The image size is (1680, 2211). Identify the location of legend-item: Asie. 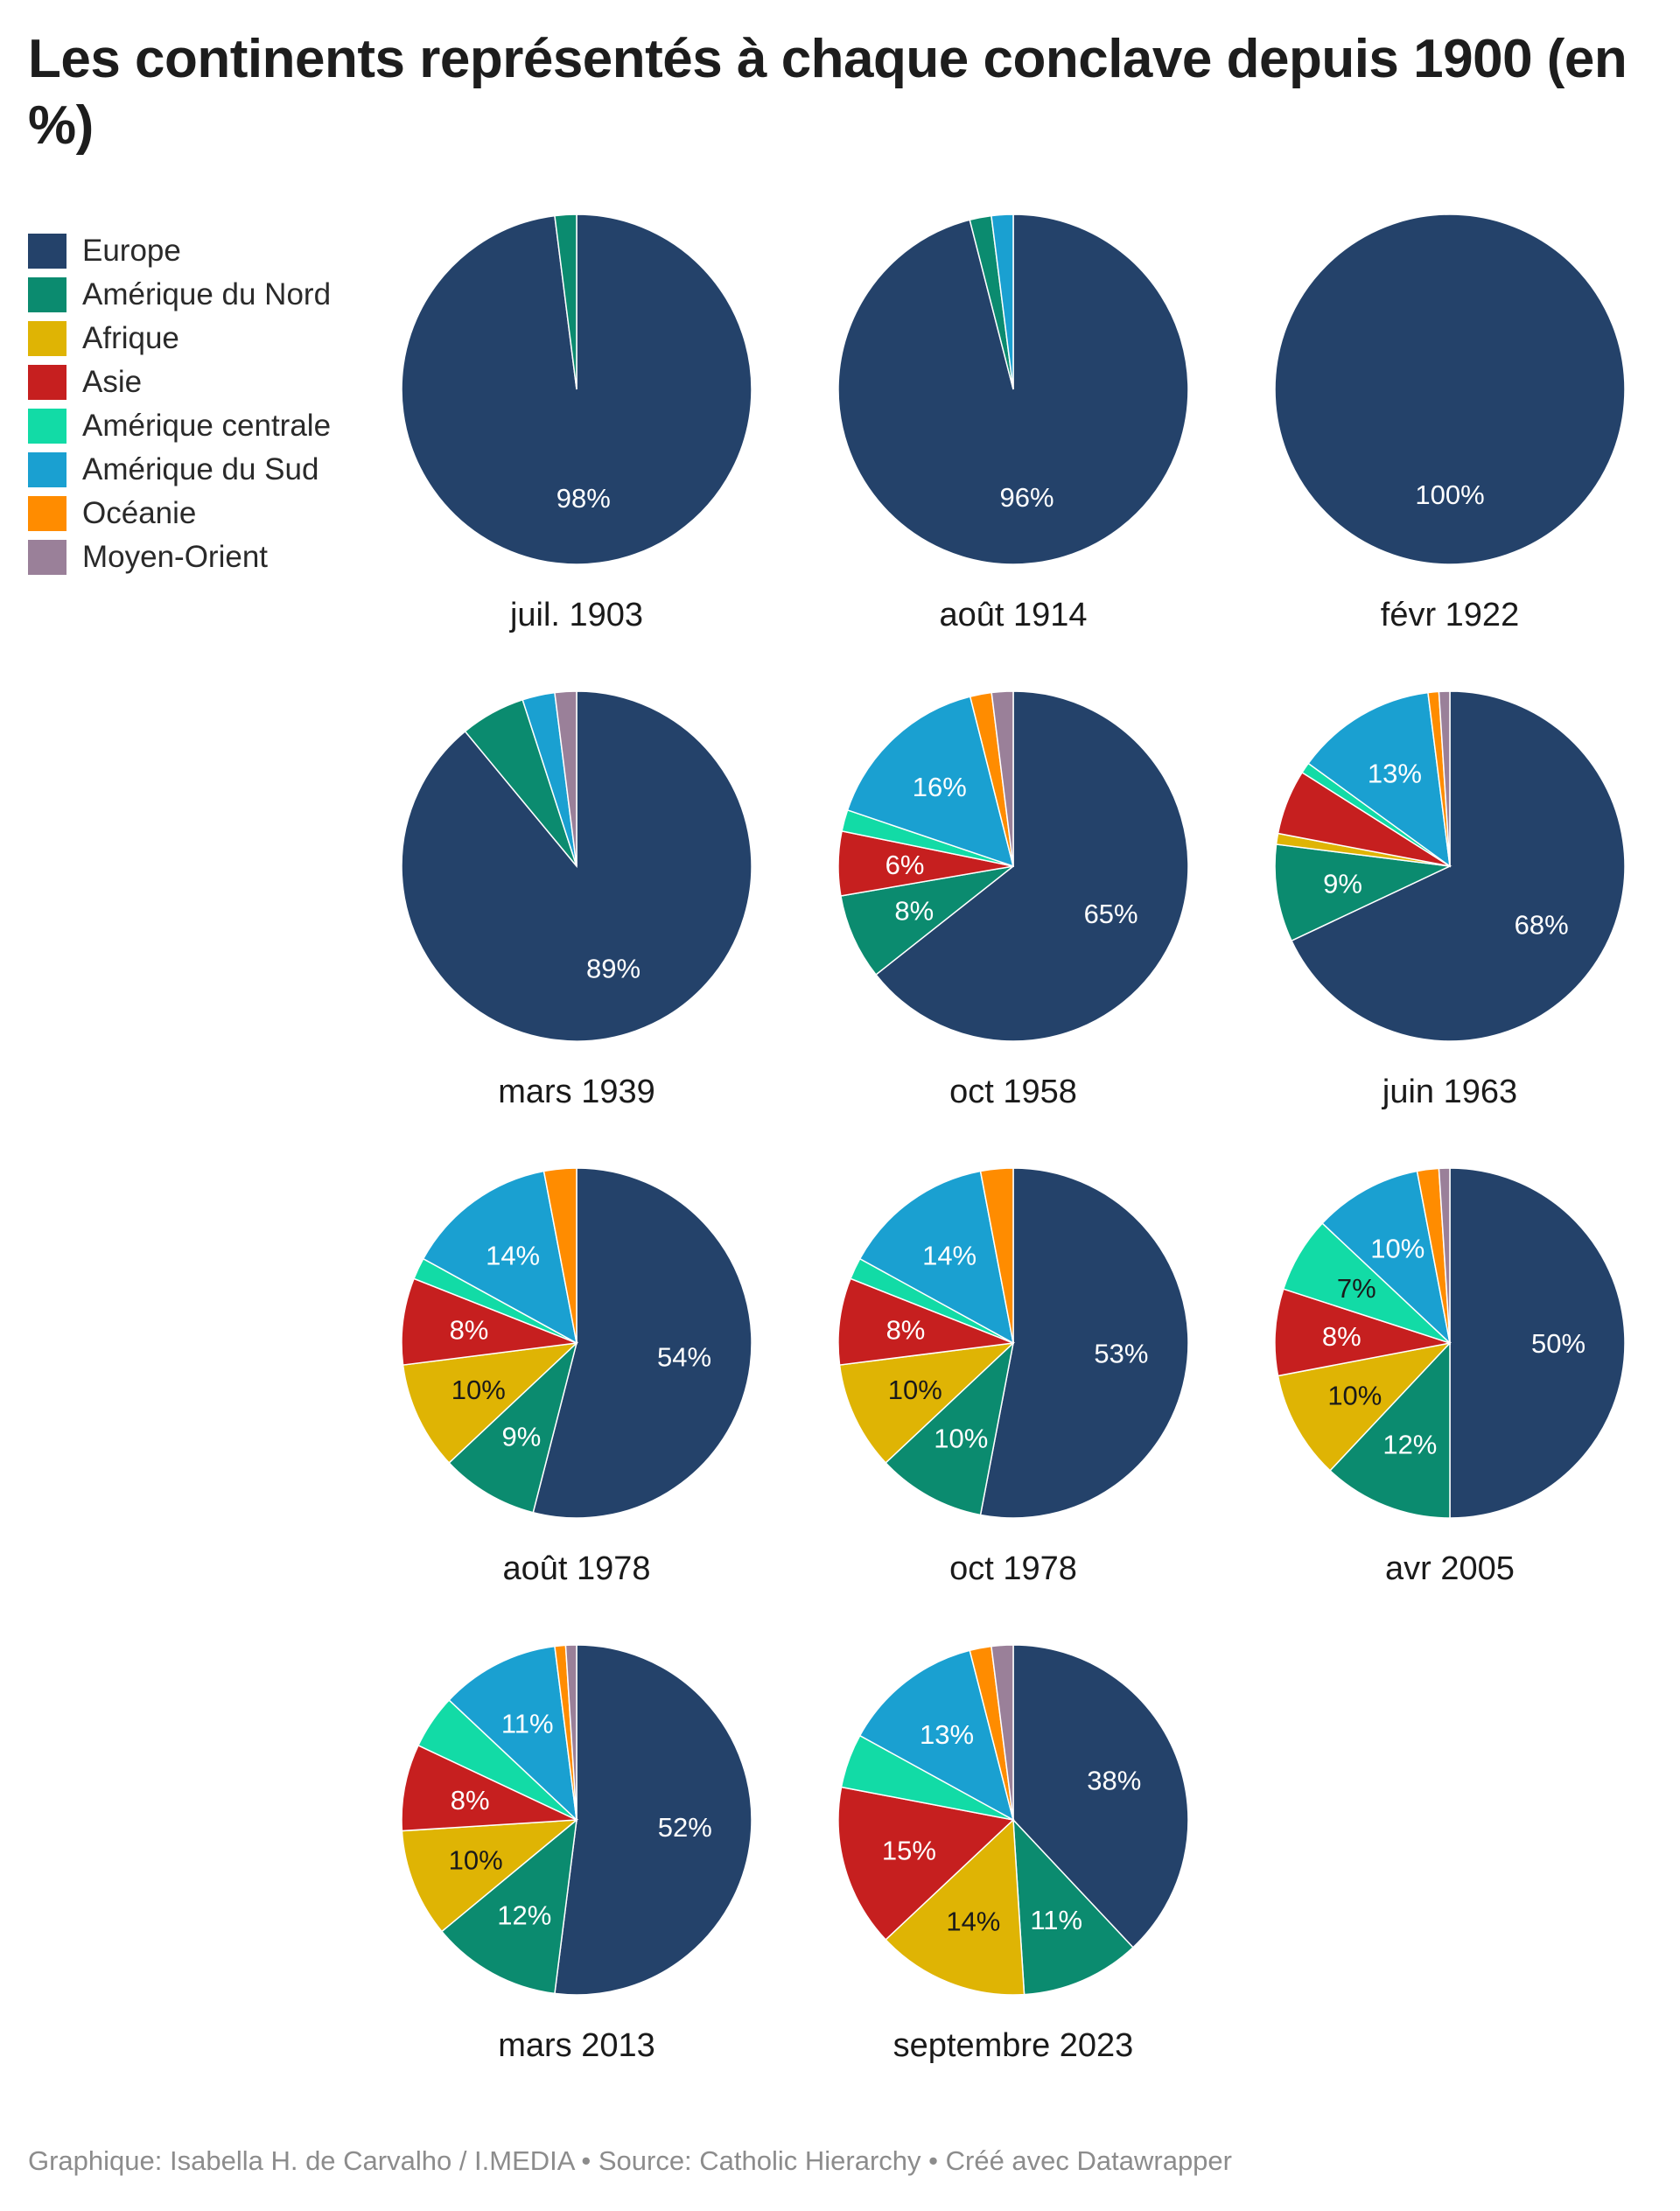
(212, 382).